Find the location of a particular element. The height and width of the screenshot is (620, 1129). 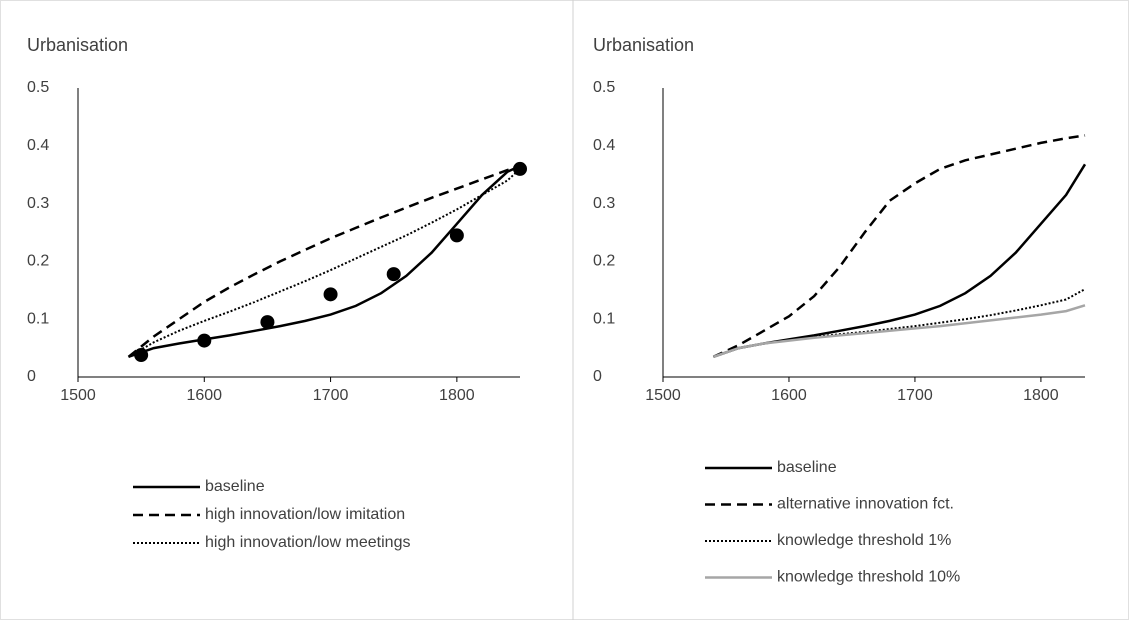

legend-label: high innovation/low imitation is located at coordinates (305, 514).